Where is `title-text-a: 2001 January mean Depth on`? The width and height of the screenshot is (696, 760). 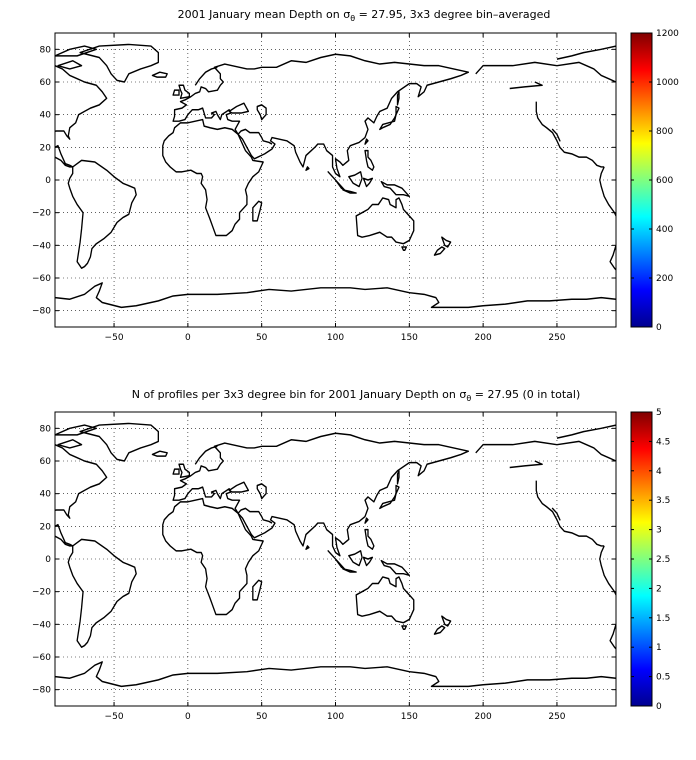 title-text-a: 2001 January mean Depth on is located at coordinates (261, 14).